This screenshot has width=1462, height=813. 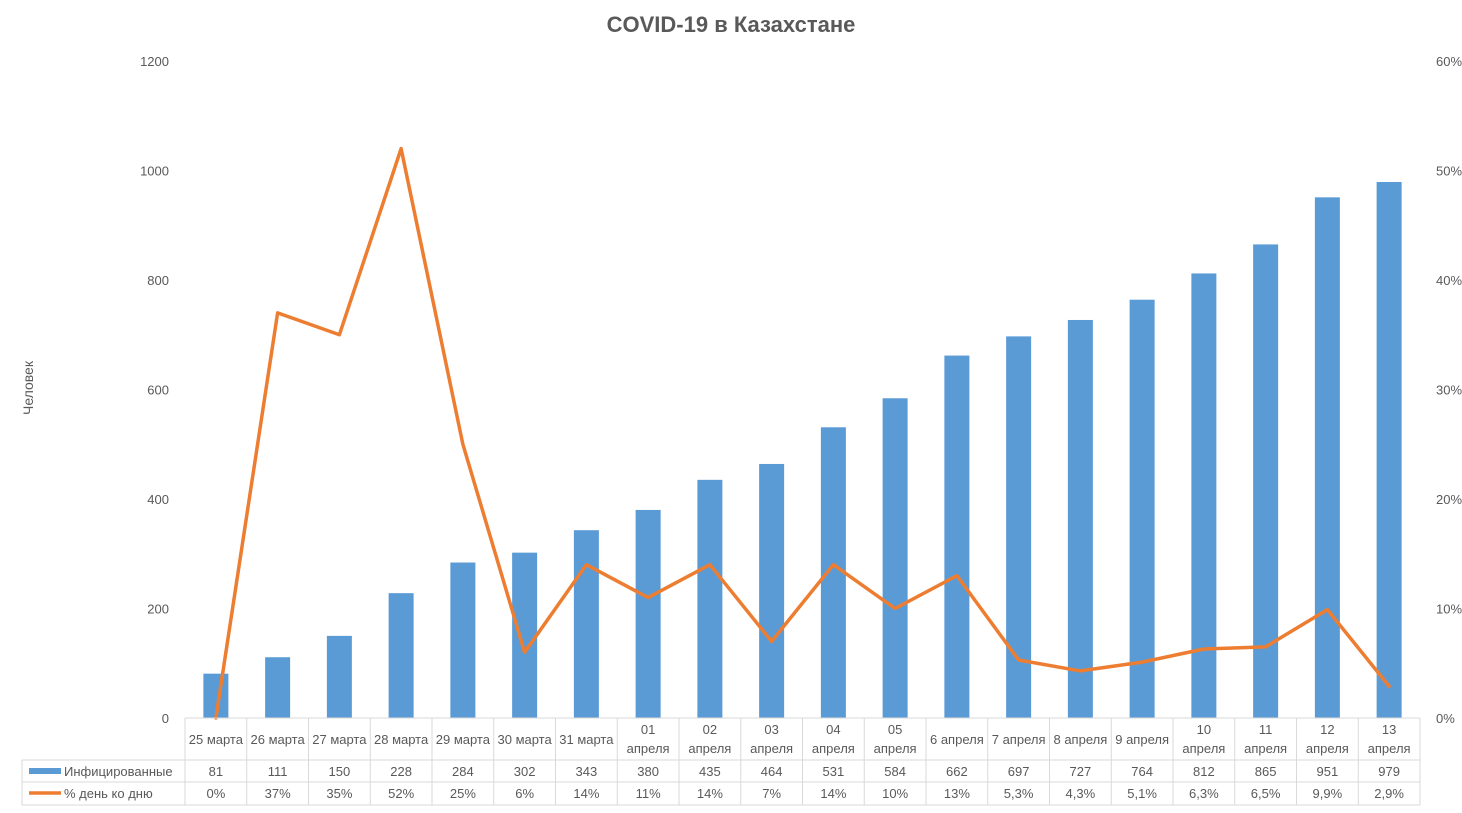 What do you see at coordinates (1445, 718) in the screenshot?
I see `y2-tick-label: 0%` at bounding box center [1445, 718].